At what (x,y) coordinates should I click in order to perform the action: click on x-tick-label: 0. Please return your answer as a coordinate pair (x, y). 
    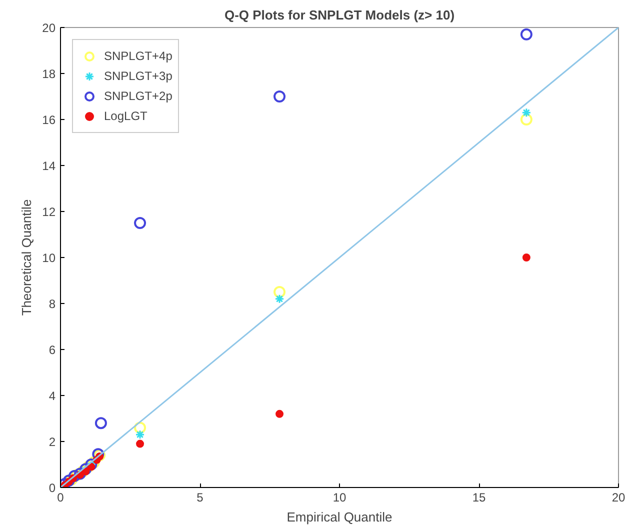
    Looking at the image, I should click on (60, 497).